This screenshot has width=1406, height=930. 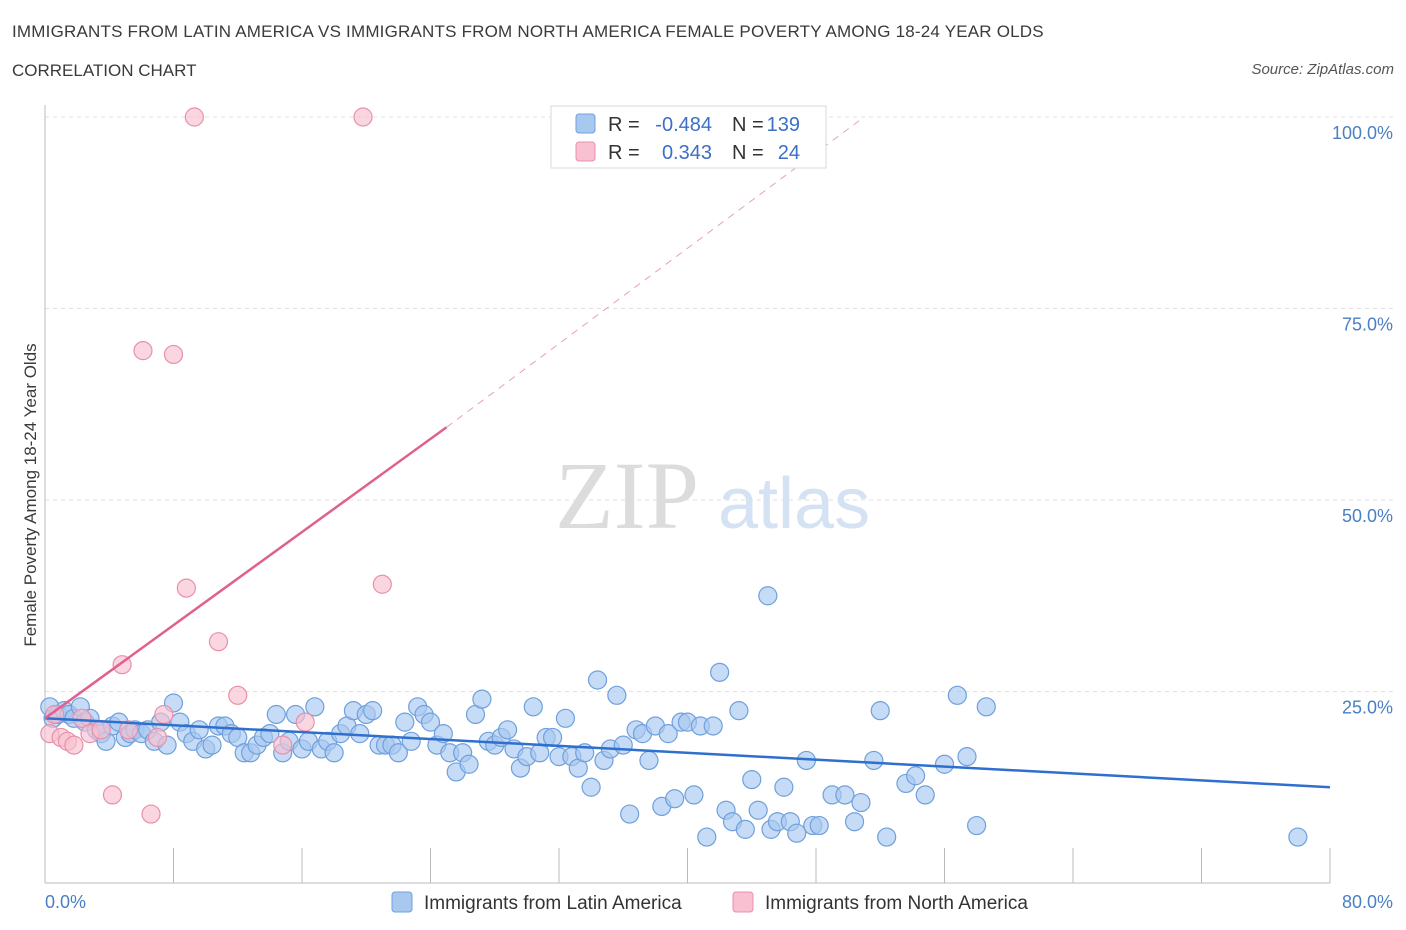 I want to click on x-tick-label-max: 80.0%, so click(x=1367, y=902).